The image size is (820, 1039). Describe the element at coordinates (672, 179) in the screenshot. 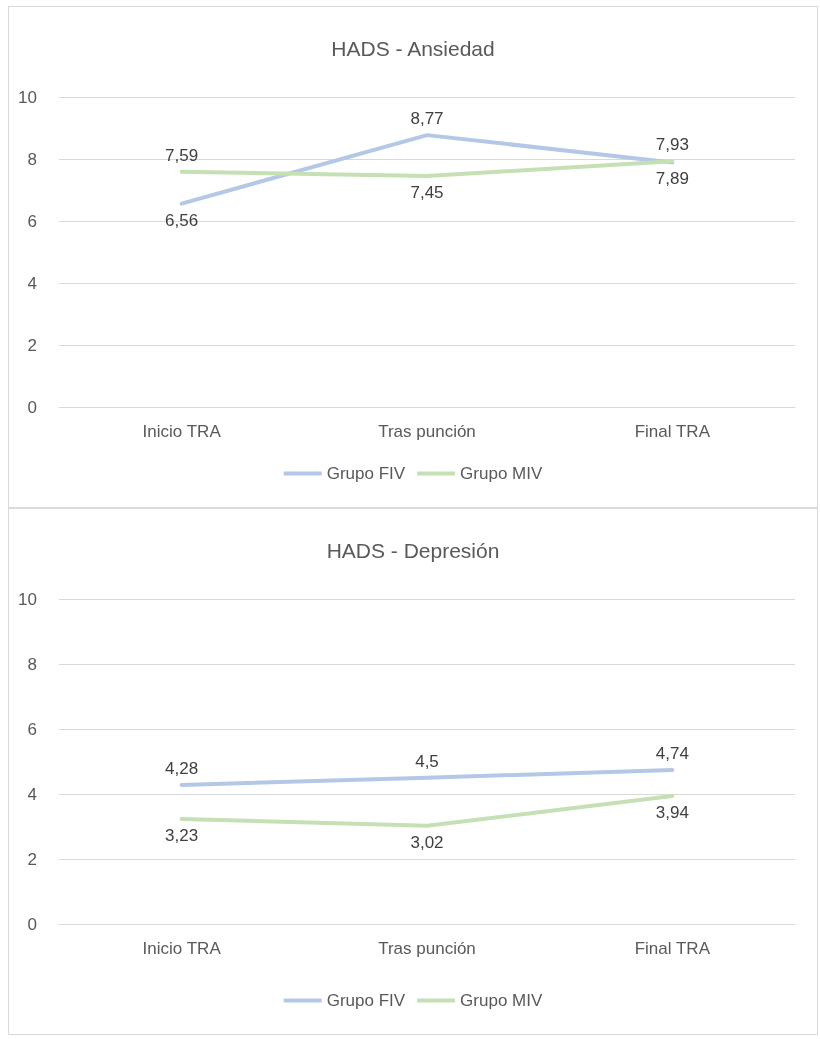

I see `data-label: 7,89` at that location.